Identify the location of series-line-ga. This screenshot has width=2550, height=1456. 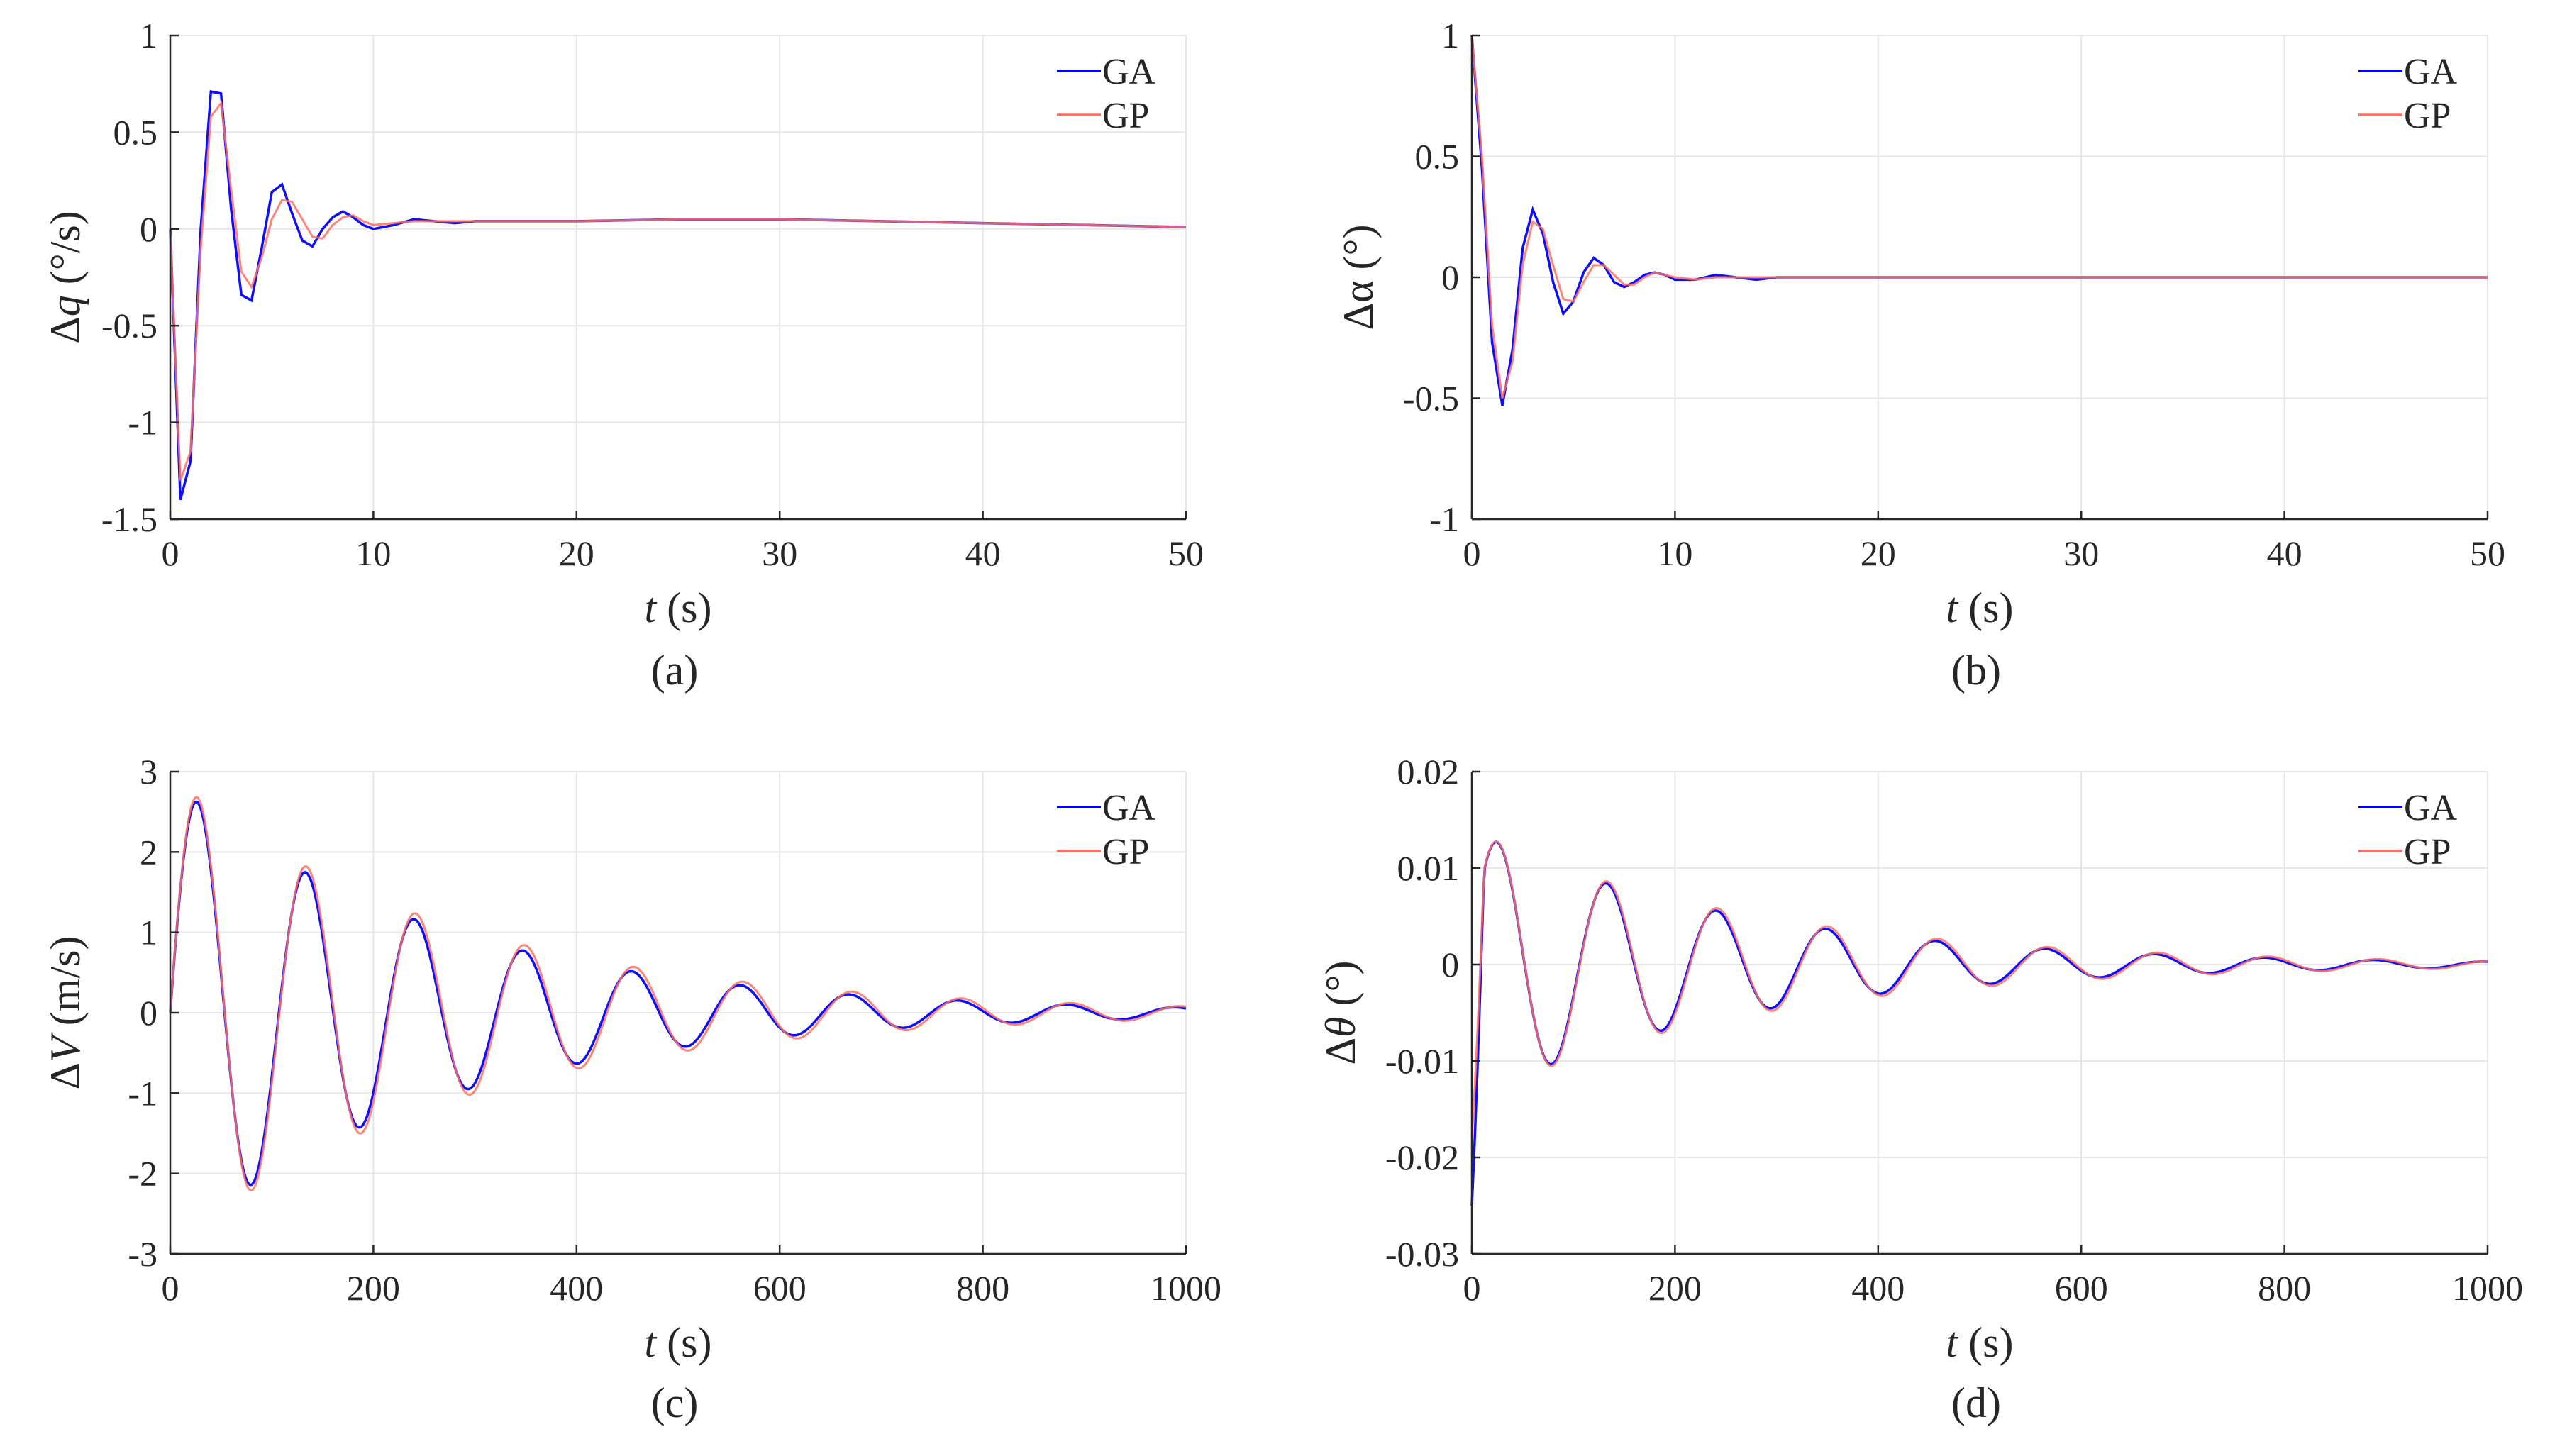
(1979, 221).